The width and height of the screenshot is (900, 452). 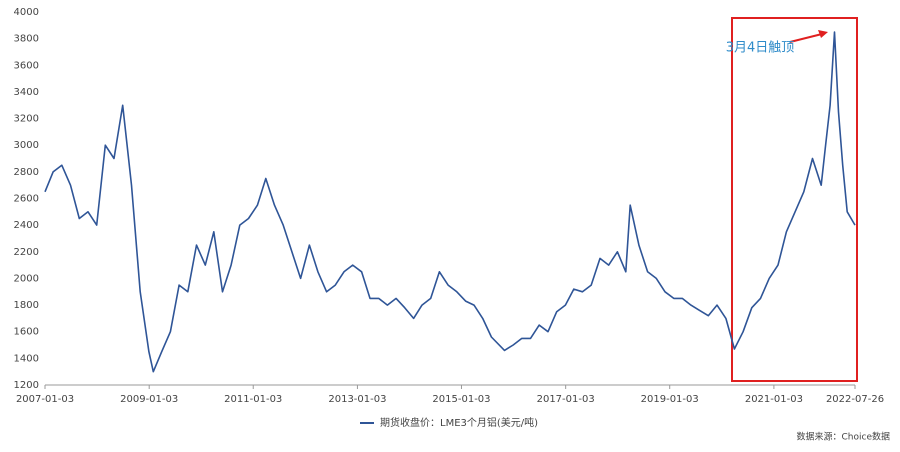 I want to click on y-tick-label: 3200, so click(x=26, y=119).